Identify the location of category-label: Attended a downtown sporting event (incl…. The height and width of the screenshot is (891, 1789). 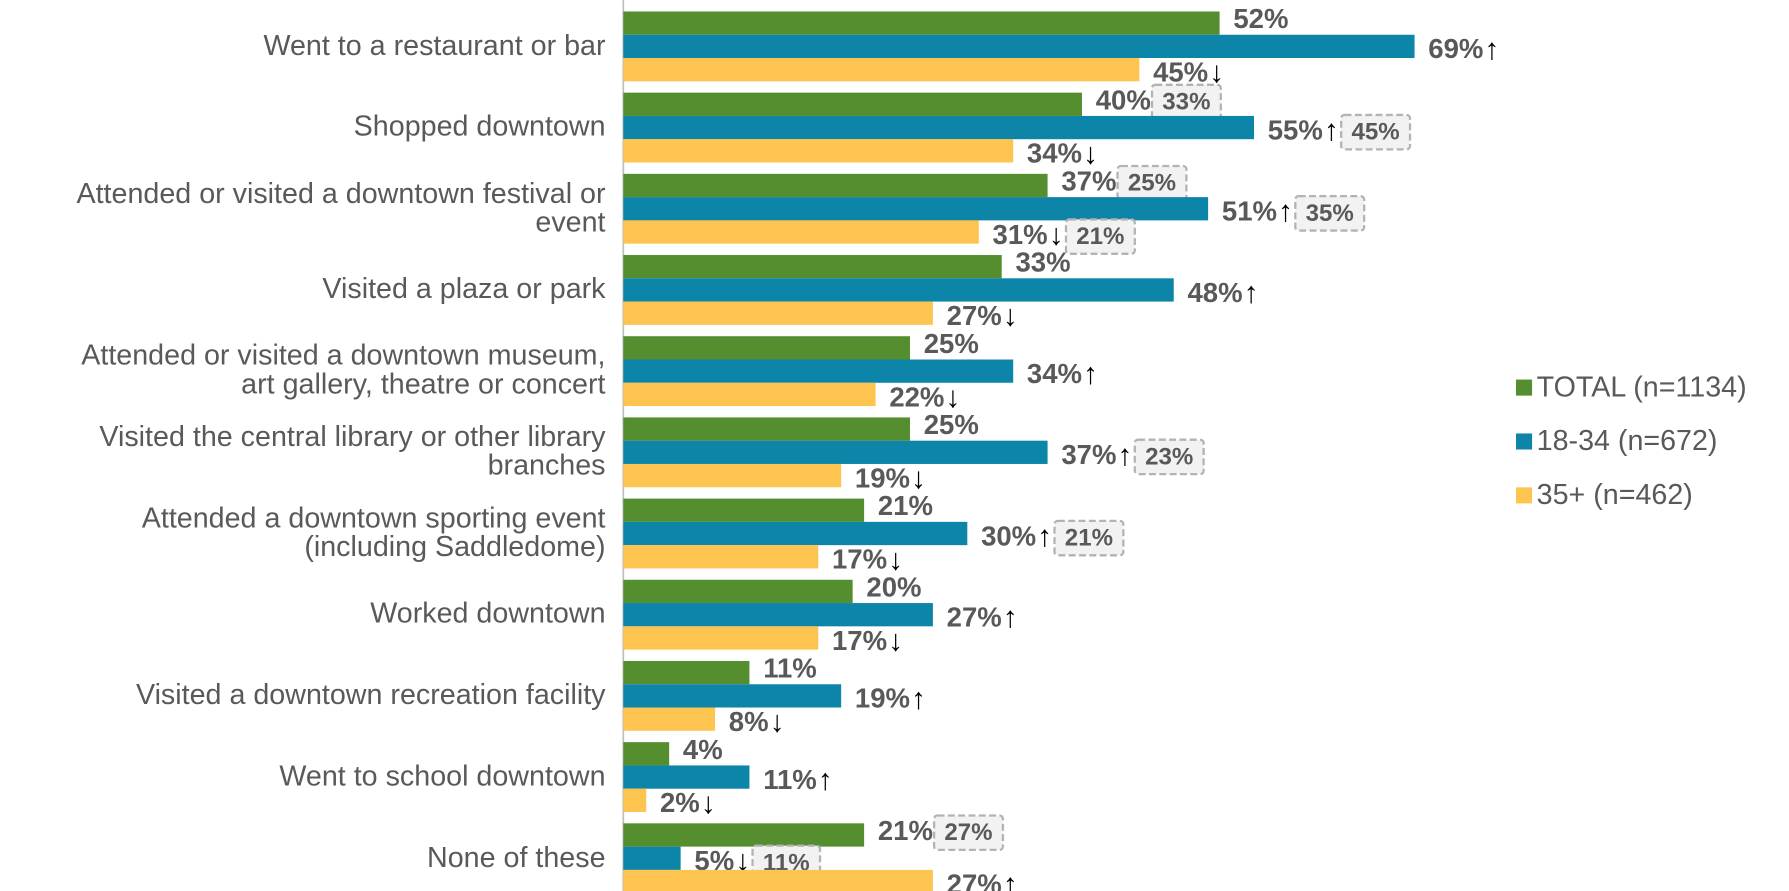
(373, 532).